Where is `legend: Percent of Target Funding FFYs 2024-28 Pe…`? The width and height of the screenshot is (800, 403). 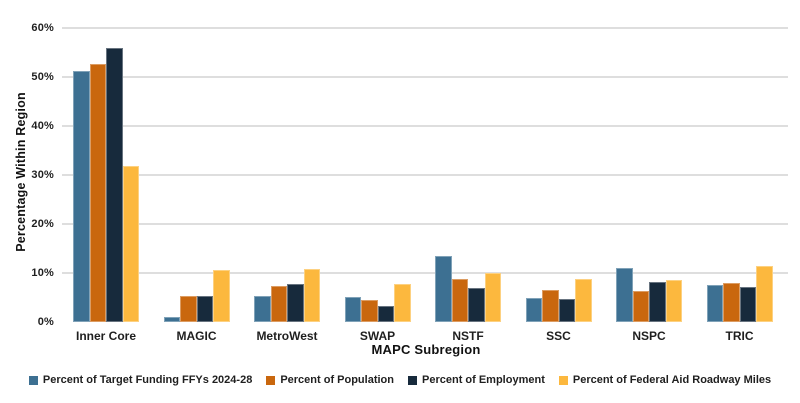
legend: Percent of Target Funding FFYs 2024-28 Pe… is located at coordinates (400, 380).